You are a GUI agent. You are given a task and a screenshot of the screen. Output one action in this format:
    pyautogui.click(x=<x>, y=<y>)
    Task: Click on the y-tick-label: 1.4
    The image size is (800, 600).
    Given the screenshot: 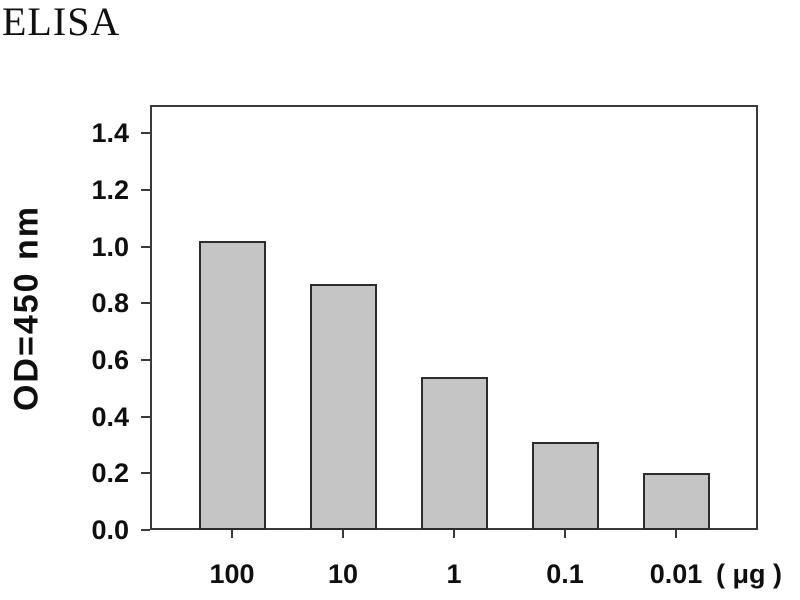 What is the action you would take?
    pyautogui.click(x=110, y=133)
    